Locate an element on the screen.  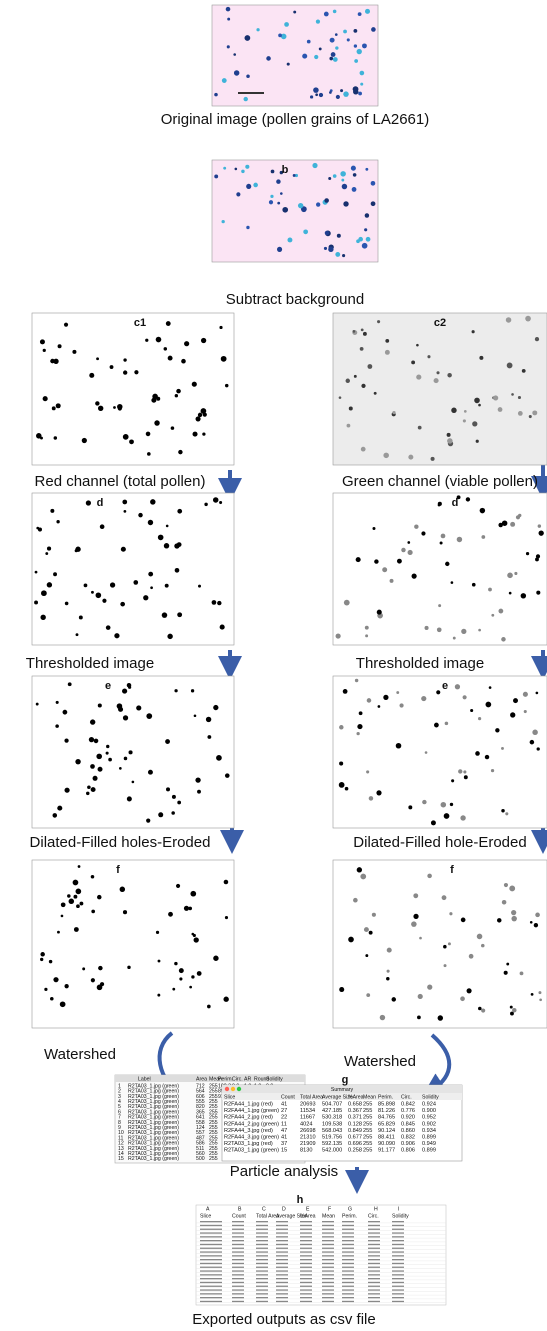
caption: Dilated-Filled holes-Eroded is located at coordinates (120, 842).